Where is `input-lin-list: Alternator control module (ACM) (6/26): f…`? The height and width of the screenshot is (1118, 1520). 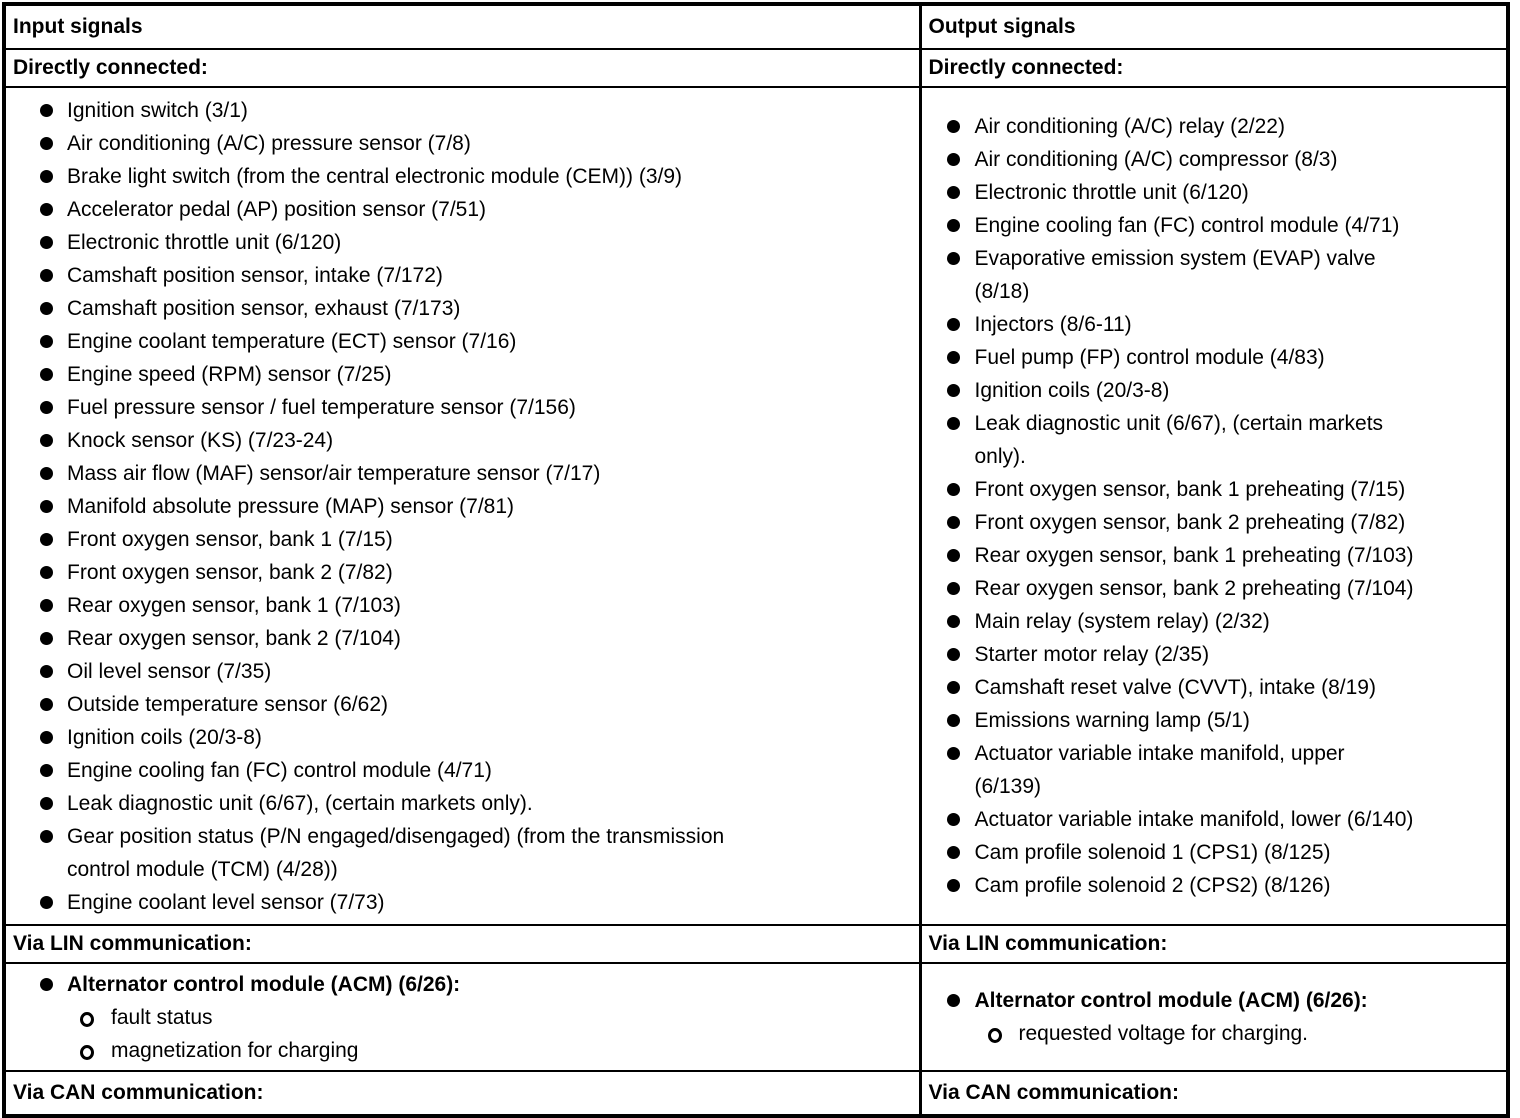
input-lin-list: Alternator control module (ACM) (6/26): f… is located at coordinates (461, 1017).